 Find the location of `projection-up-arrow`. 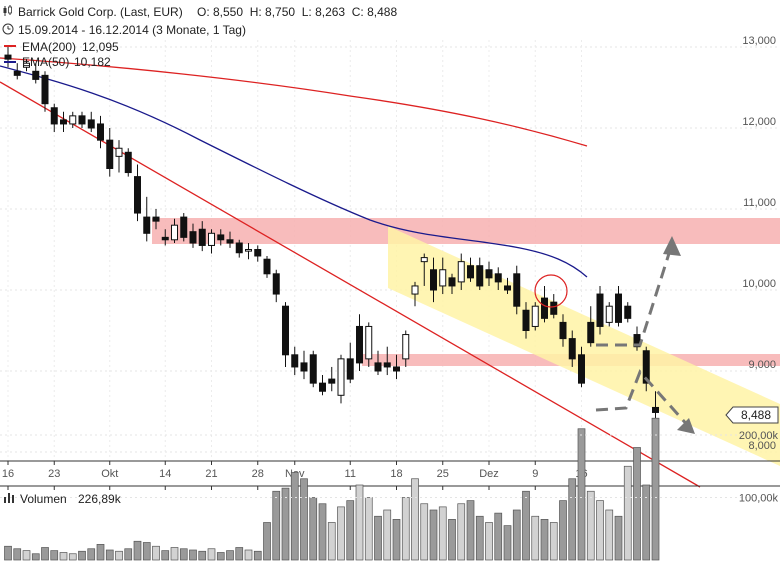

projection-up-arrow is located at coordinates (635, 295).